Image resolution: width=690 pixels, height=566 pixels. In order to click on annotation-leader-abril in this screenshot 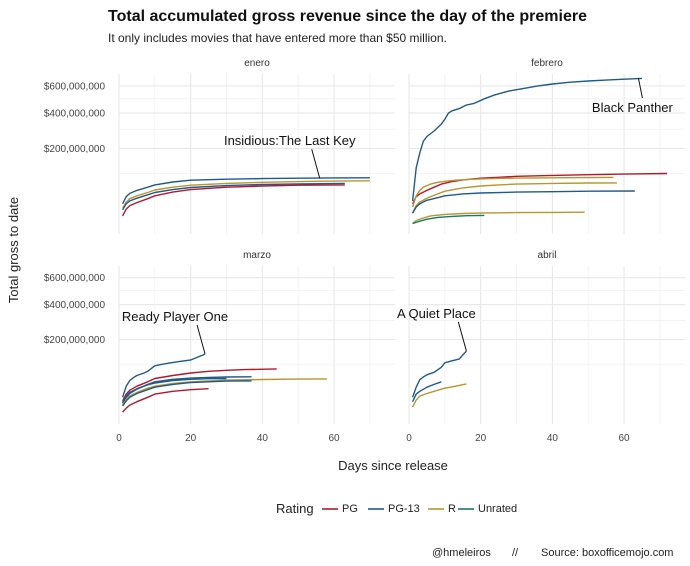, I will do `click(462, 336)`.